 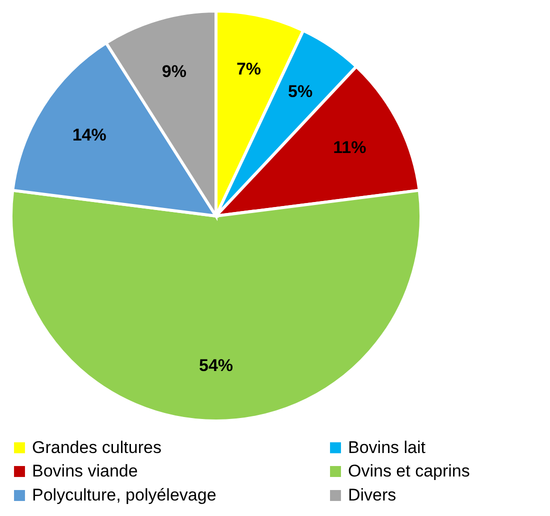 What do you see at coordinates (216, 365) in the screenshot?
I see `data-label: 54%` at bounding box center [216, 365].